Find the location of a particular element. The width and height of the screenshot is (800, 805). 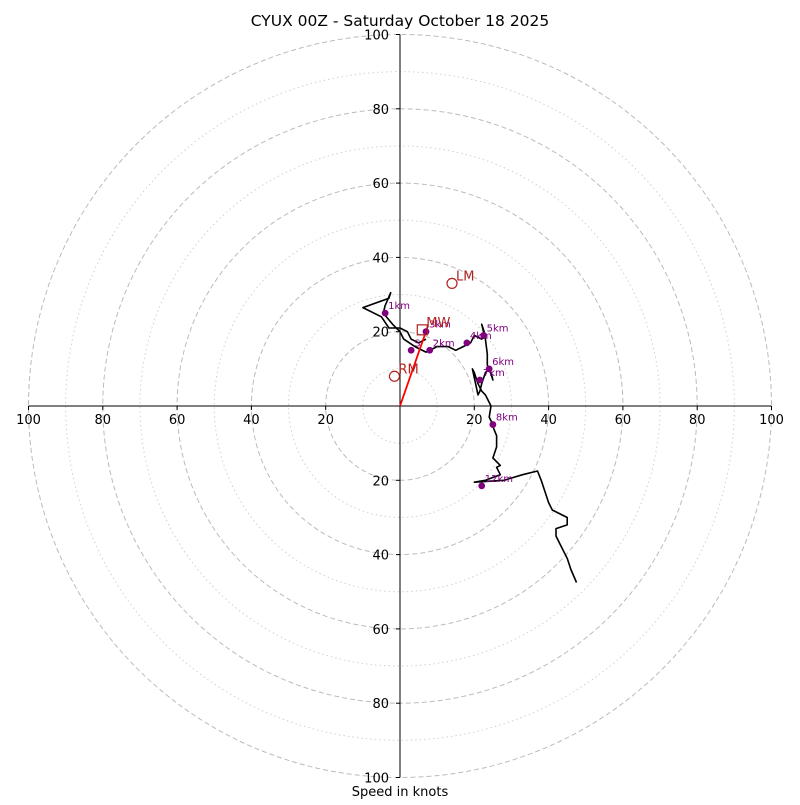

storm-motion-label: RM is located at coordinates (408, 369).